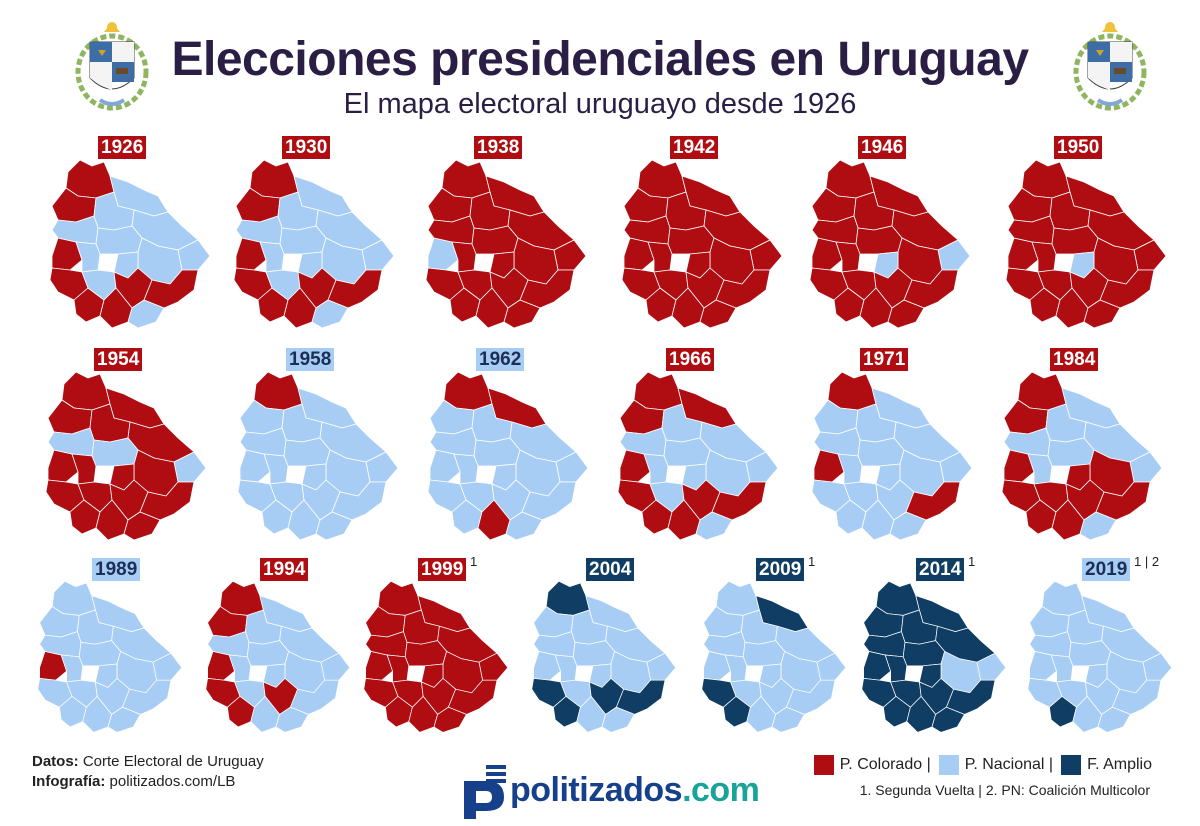  I want to click on year-label-1999: 1999, so click(442, 569).